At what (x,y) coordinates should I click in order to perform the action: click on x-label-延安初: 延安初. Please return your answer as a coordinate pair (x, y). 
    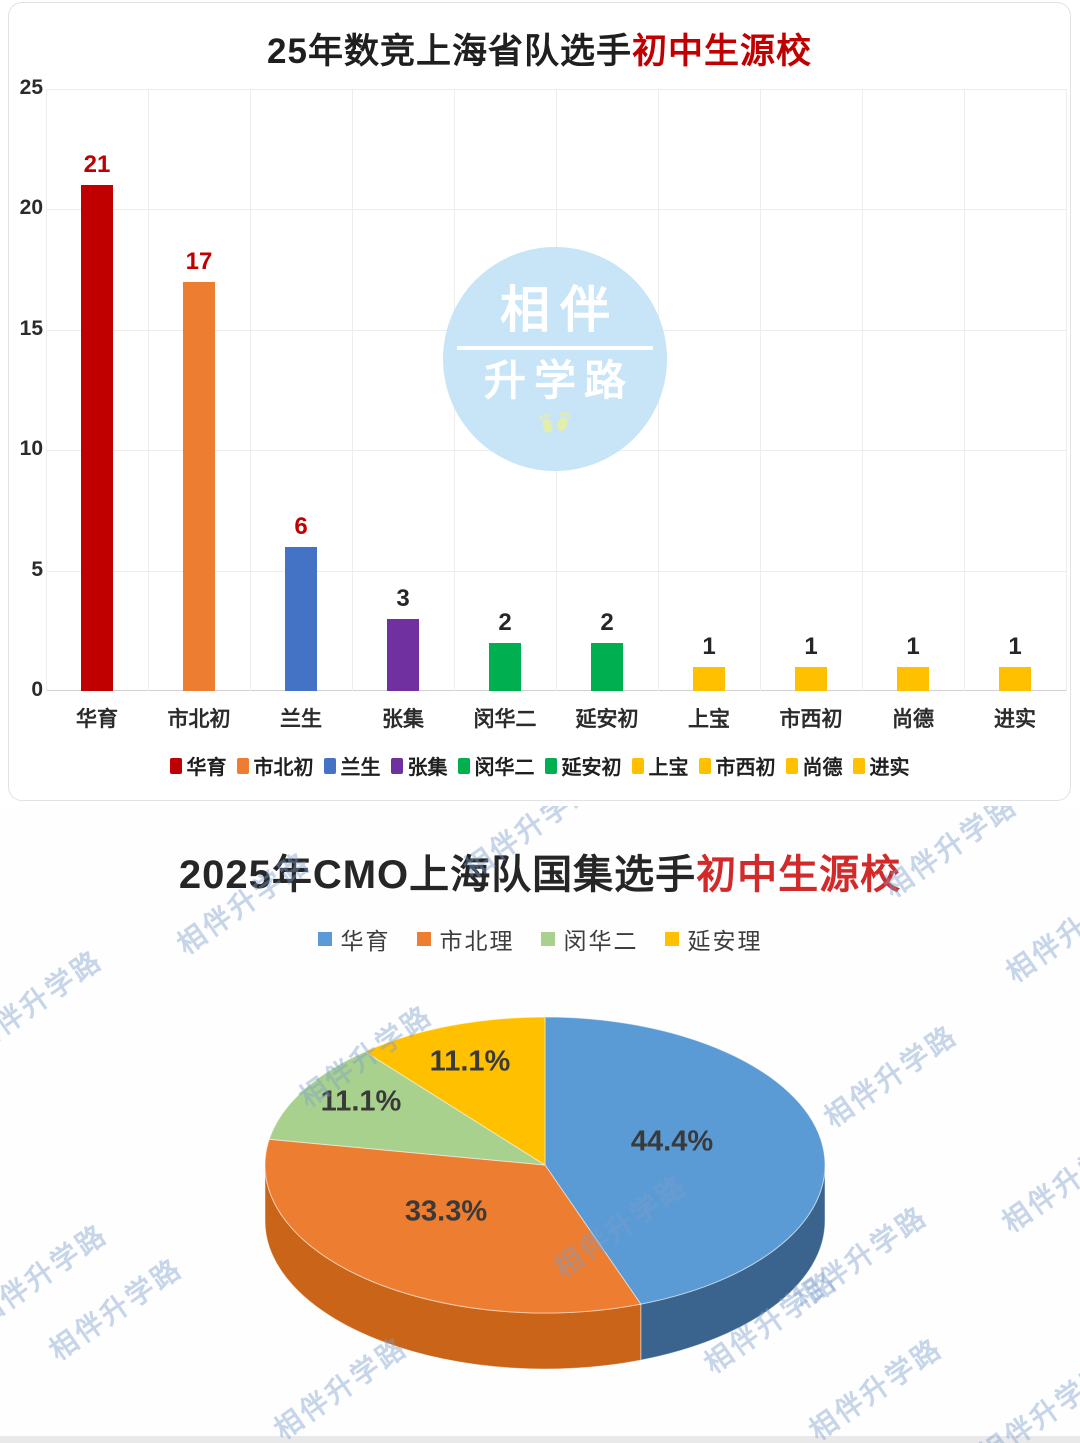
    Looking at the image, I should click on (607, 719).